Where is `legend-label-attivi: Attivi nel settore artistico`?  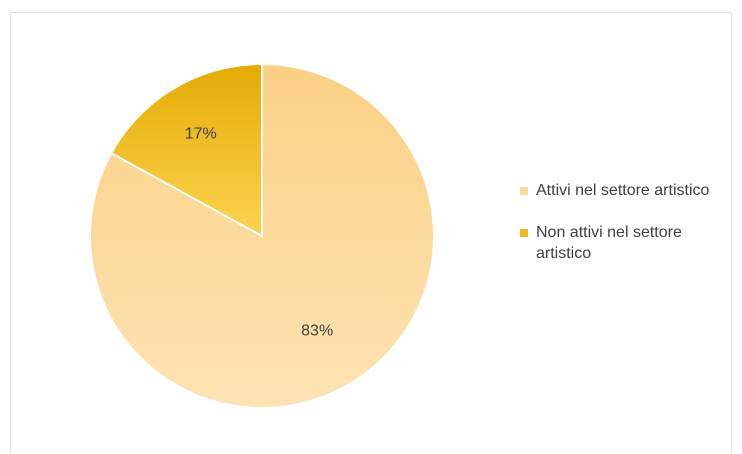 legend-label-attivi: Attivi nel settore artistico is located at coordinates (623, 190).